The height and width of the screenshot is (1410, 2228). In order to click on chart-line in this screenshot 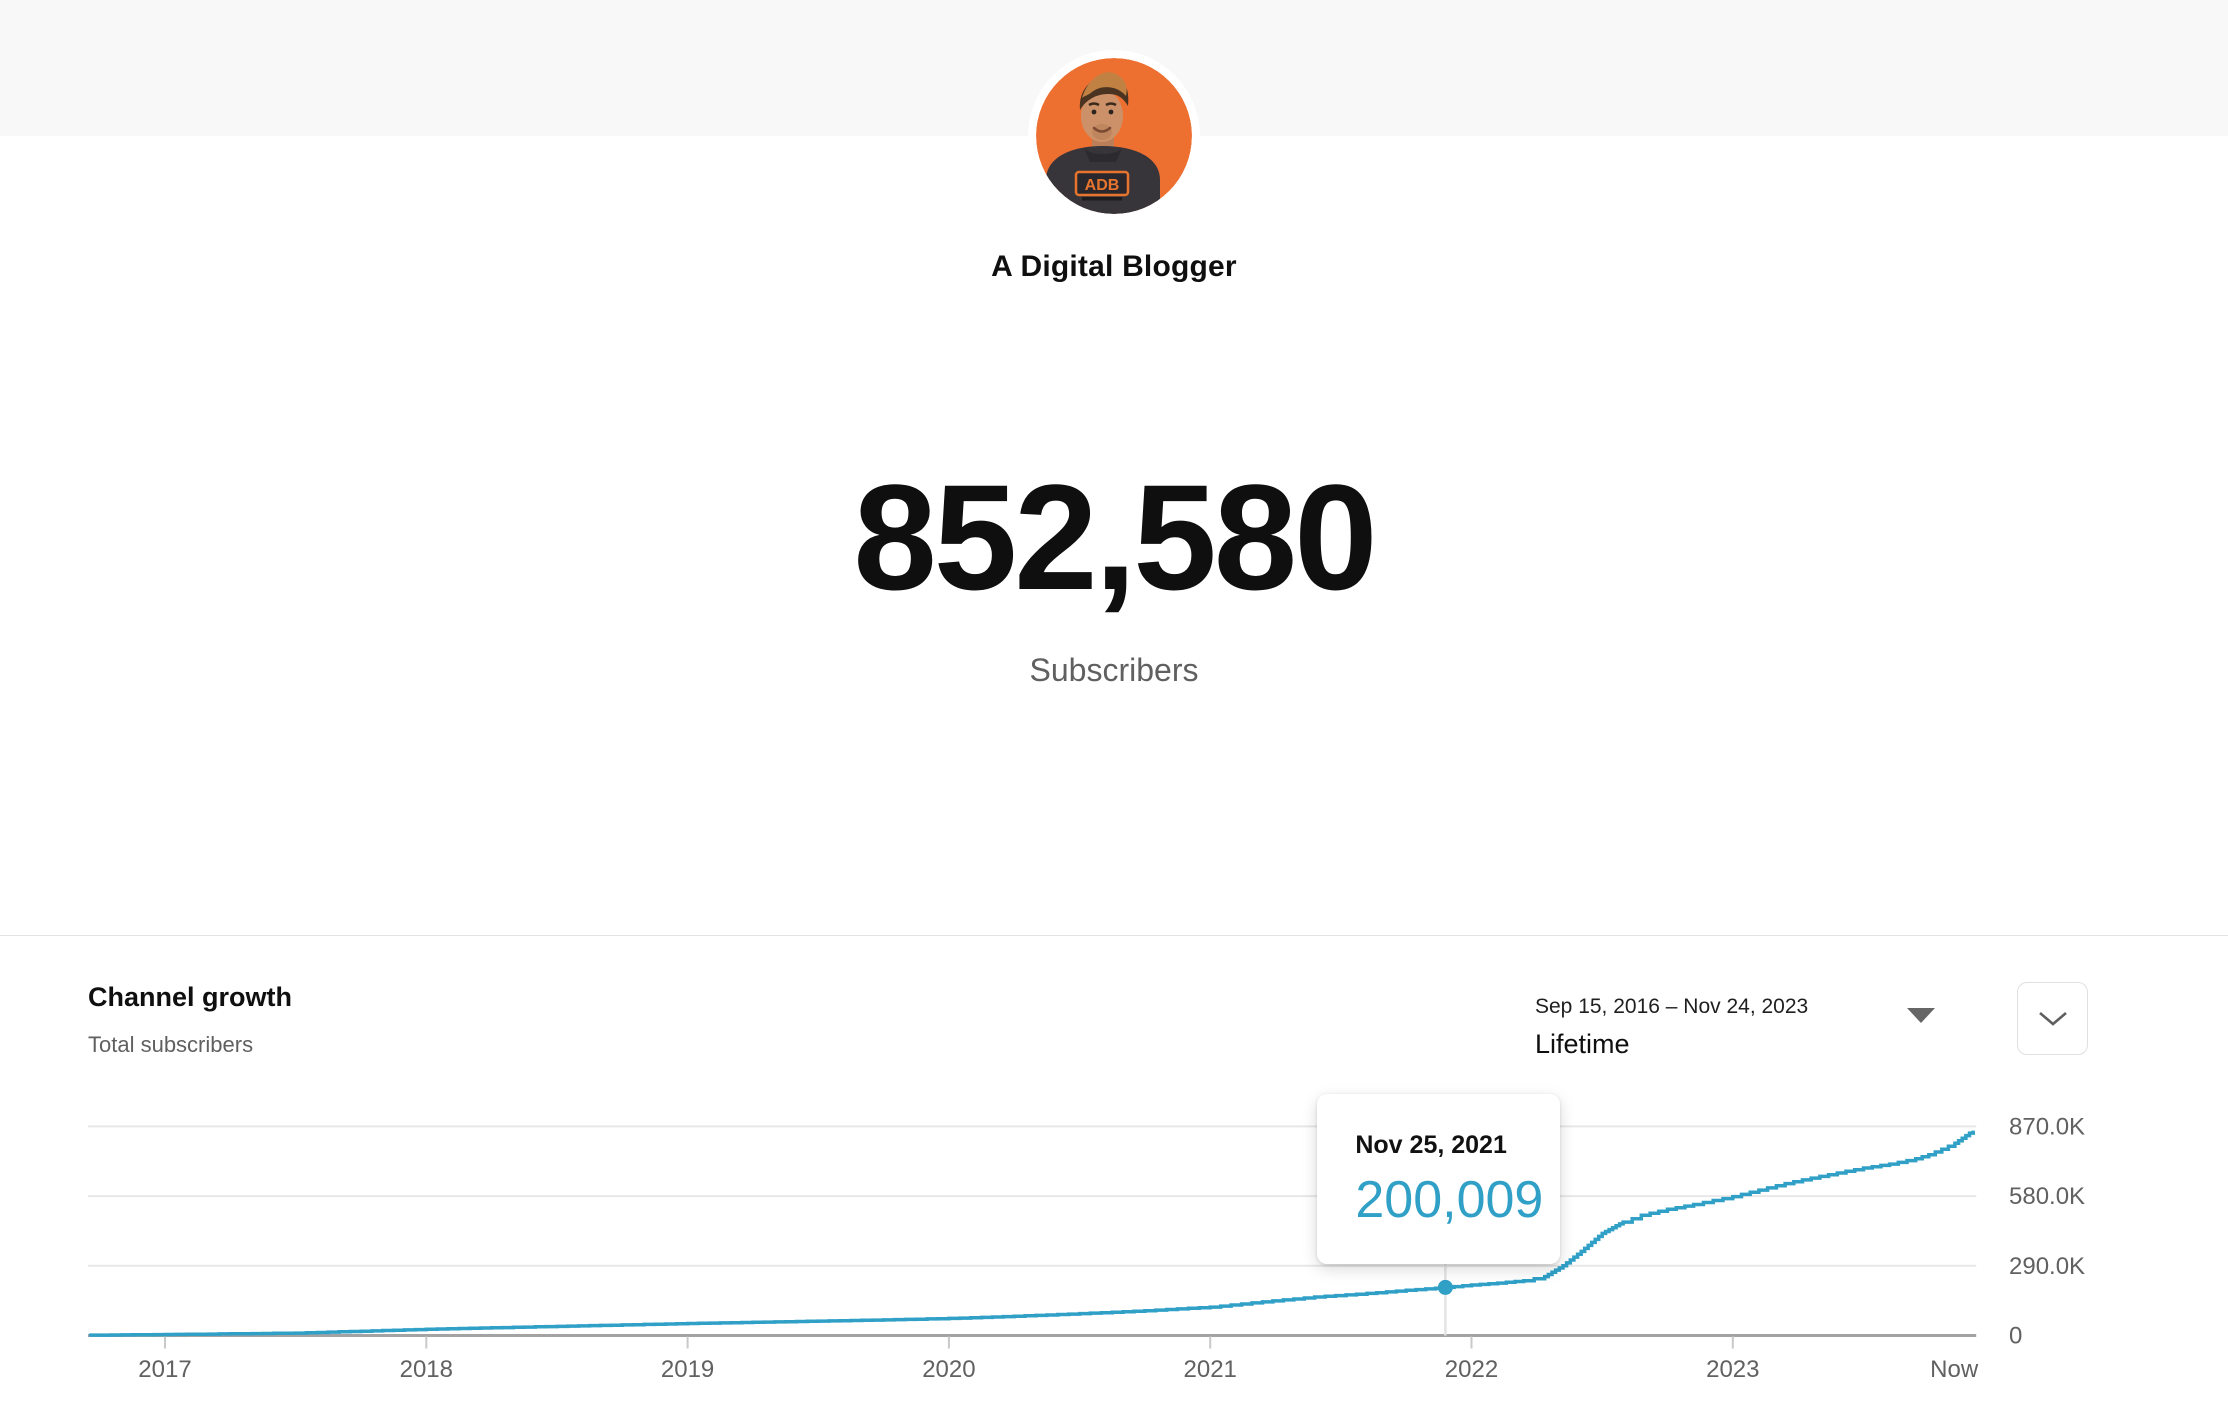, I will do `click(1032, 1233)`.